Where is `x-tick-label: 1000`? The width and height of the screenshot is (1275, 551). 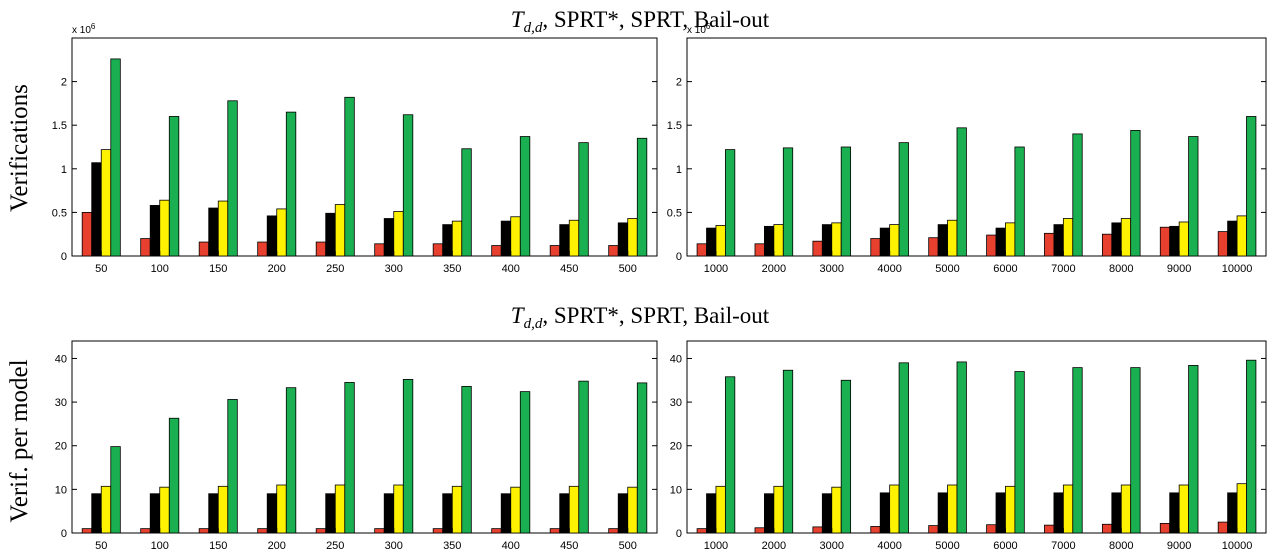
x-tick-label: 1000 is located at coordinates (716, 269).